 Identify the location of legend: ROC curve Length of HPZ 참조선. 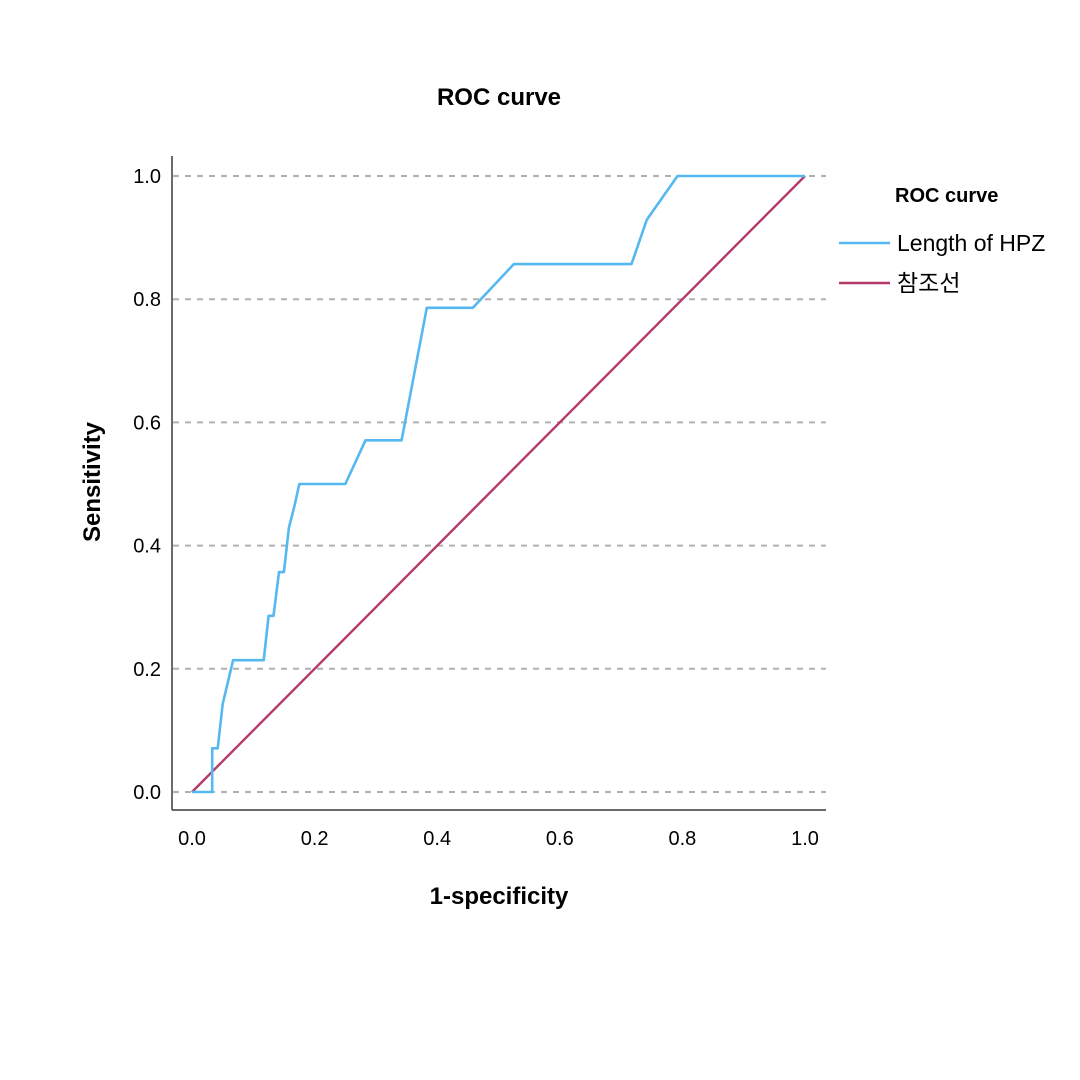
(942, 240).